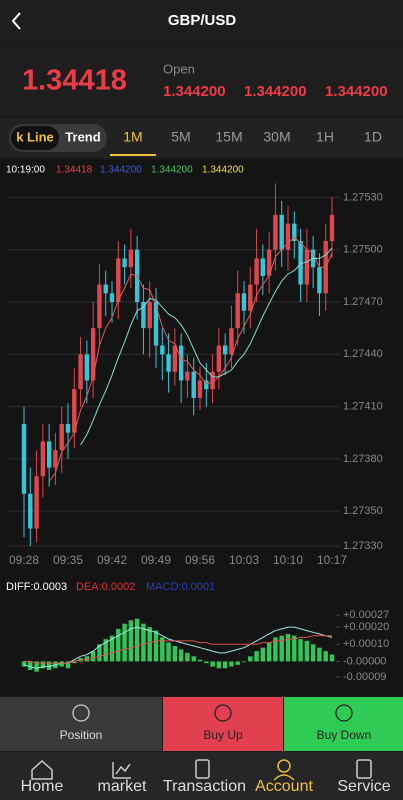  I want to click on nav-label: Account, so click(284, 786).